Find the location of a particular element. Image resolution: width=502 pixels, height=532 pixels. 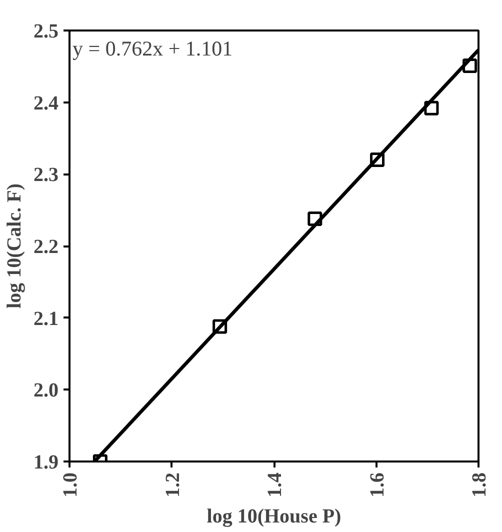

y-tick-label: 2.1 is located at coordinates (46, 319).